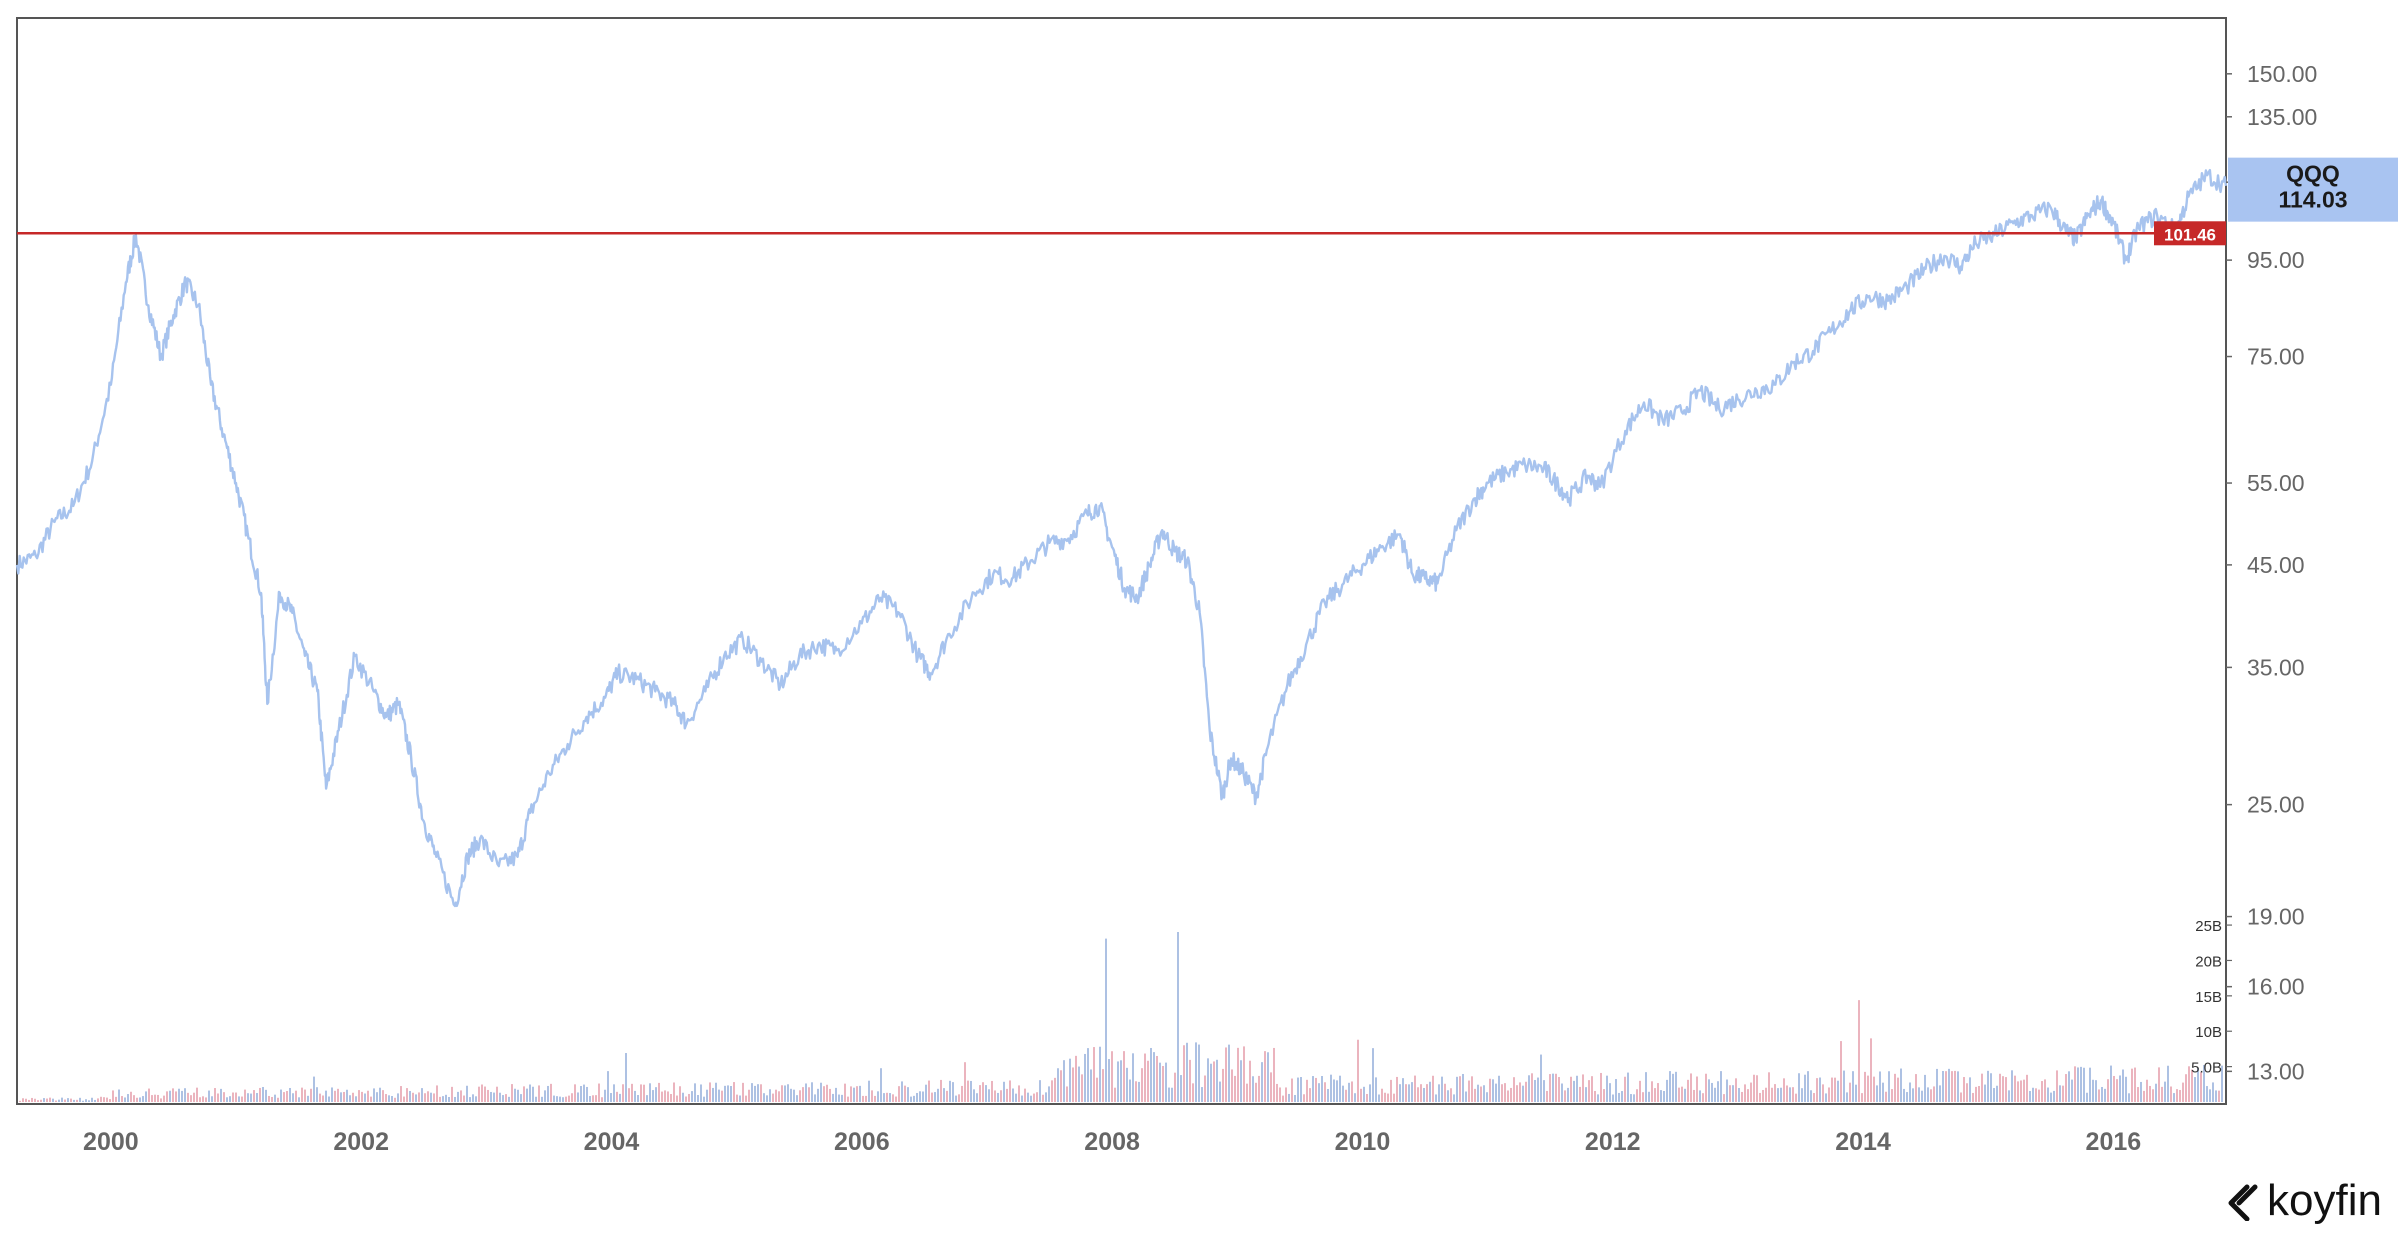 This screenshot has height=1245, width=2400. What do you see at coordinates (2243, 1202) in the screenshot?
I see `koyfin-logo-icon` at bounding box center [2243, 1202].